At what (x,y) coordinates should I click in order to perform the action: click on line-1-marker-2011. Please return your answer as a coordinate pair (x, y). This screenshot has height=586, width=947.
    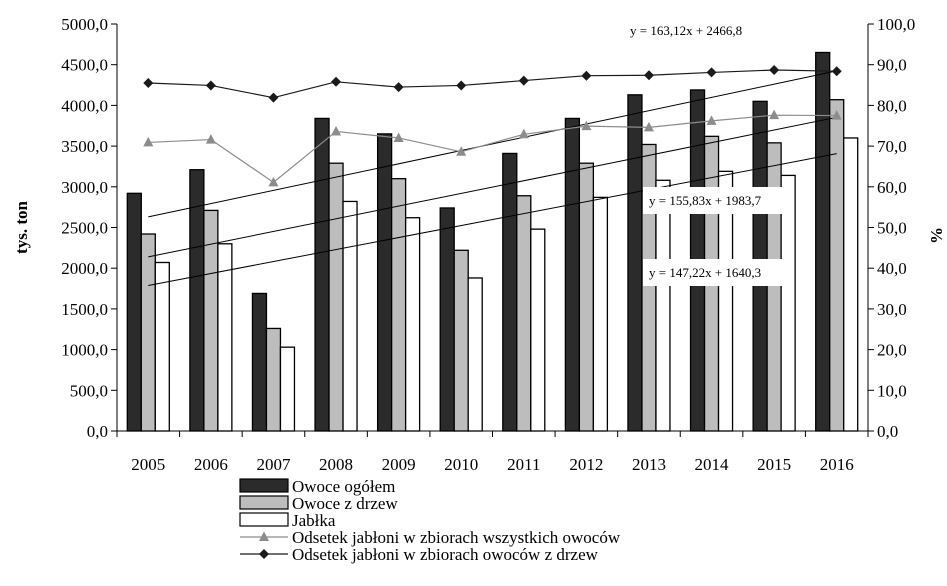
    Looking at the image, I should click on (523, 133).